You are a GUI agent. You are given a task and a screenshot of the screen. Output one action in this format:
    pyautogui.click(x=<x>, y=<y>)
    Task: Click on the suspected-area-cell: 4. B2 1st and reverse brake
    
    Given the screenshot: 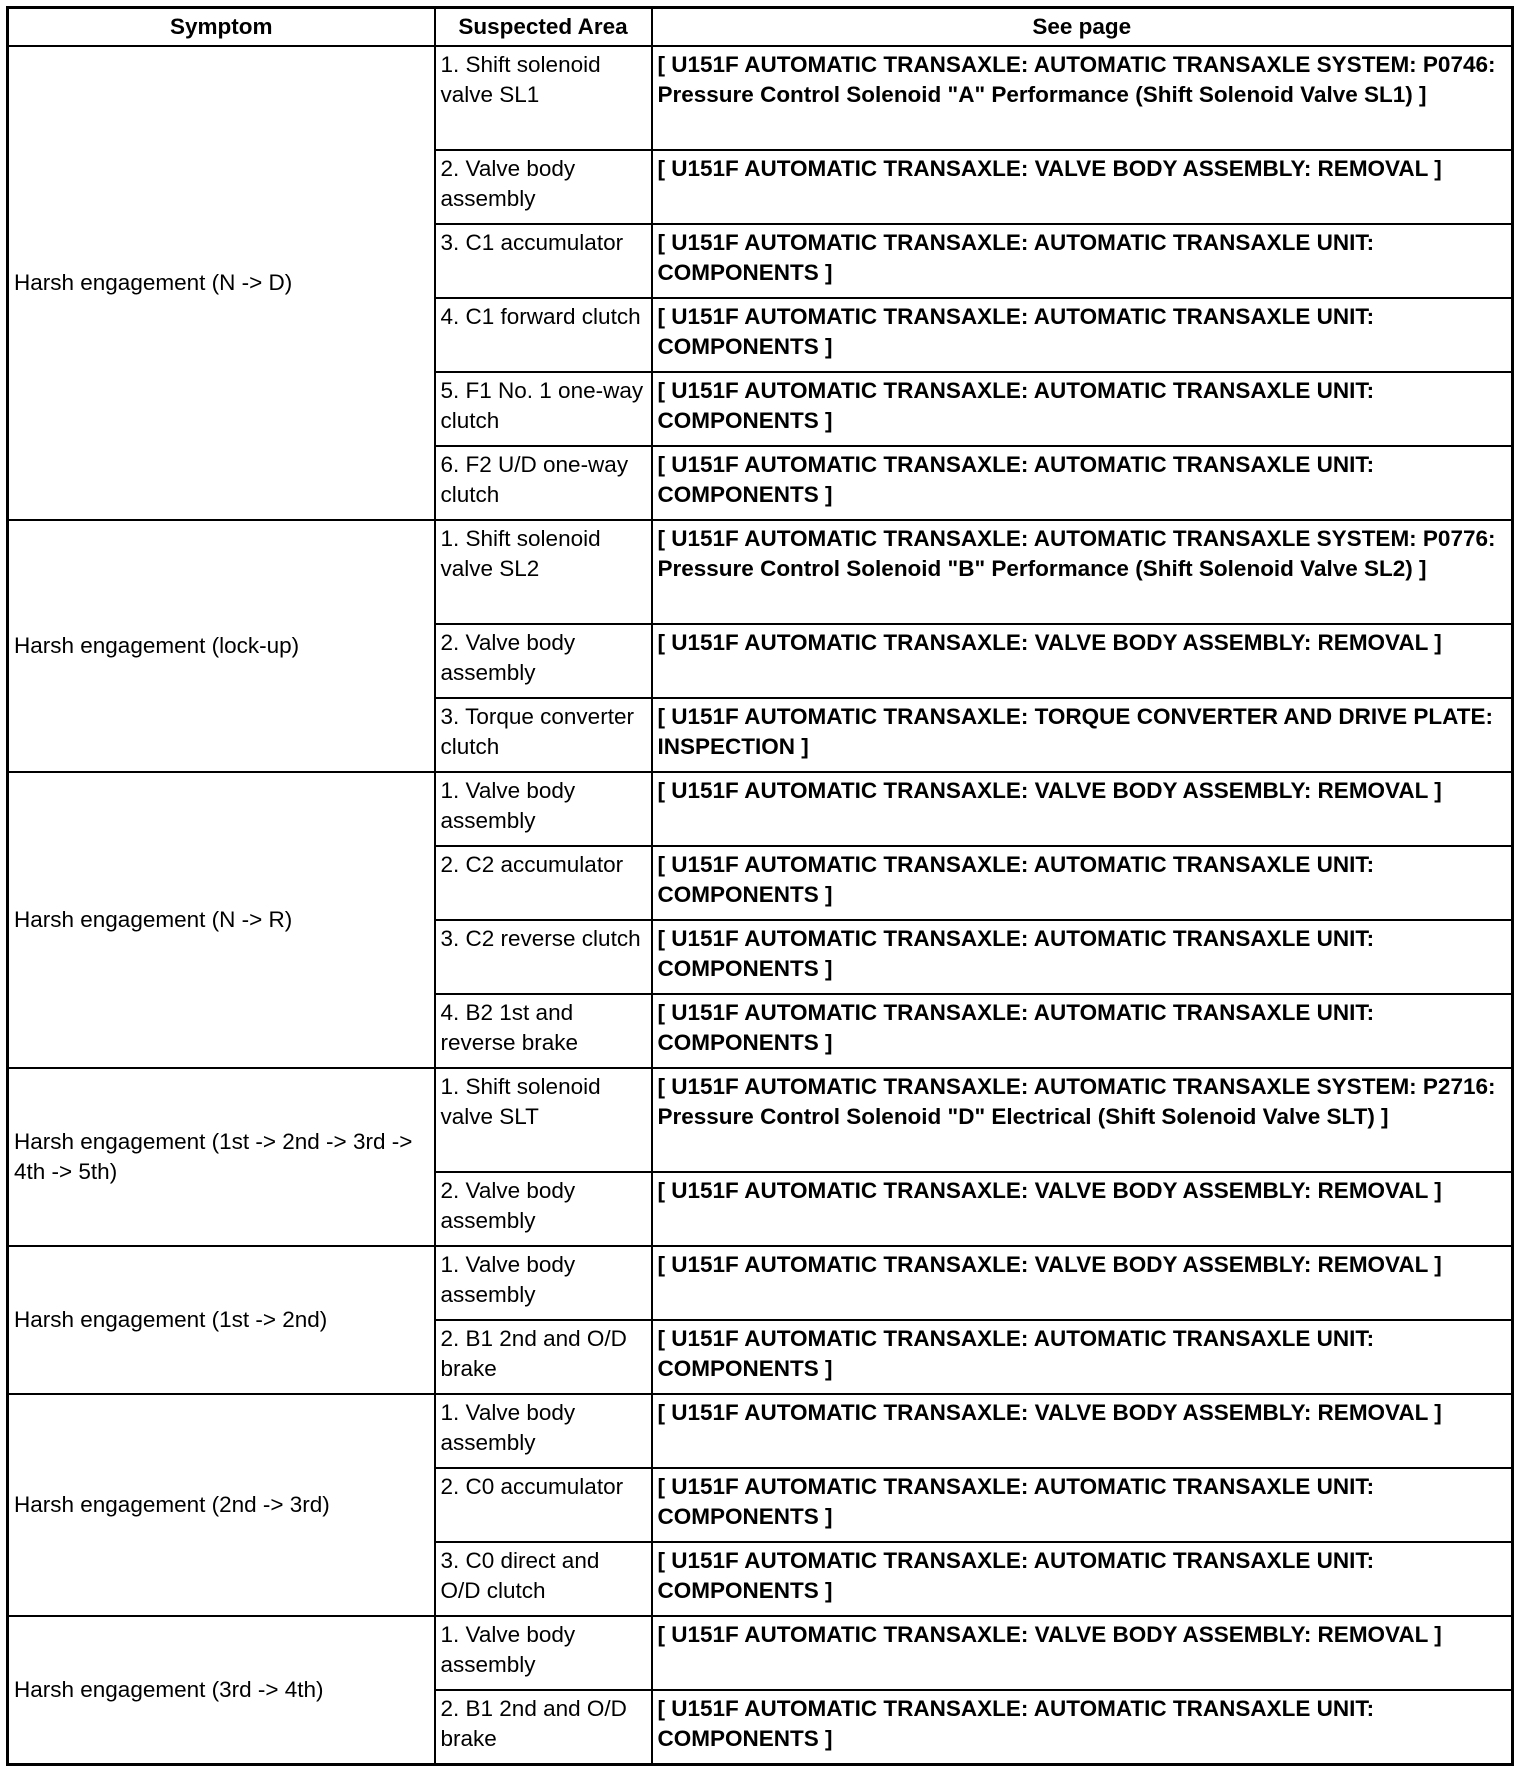 What is the action you would take?
    pyautogui.click(x=543, y=1031)
    